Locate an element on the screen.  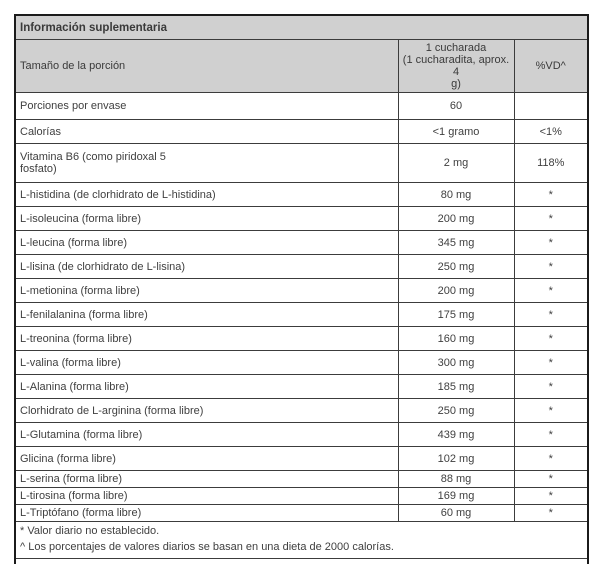
row-label: L-fenilalanina (forma libre) is located at coordinates (206, 314).